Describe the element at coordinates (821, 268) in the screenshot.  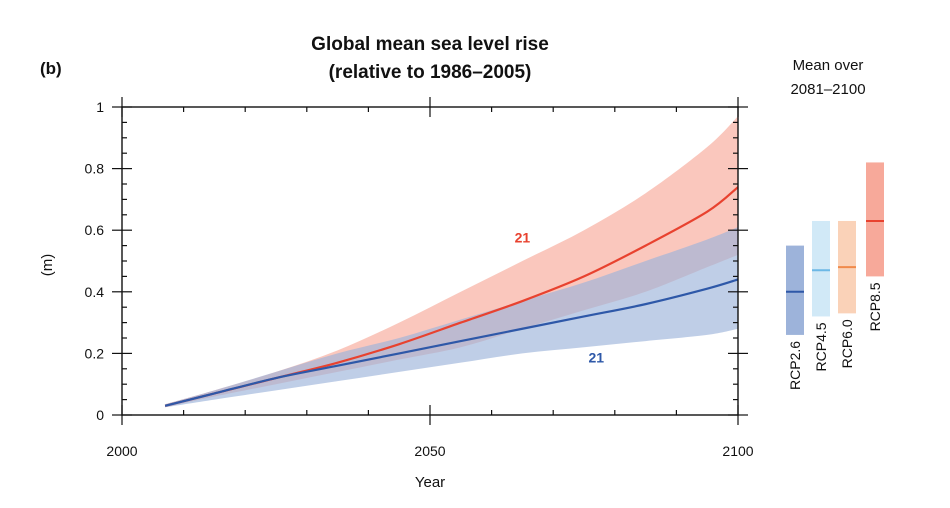
I see `range-bar-RCP4.5` at that location.